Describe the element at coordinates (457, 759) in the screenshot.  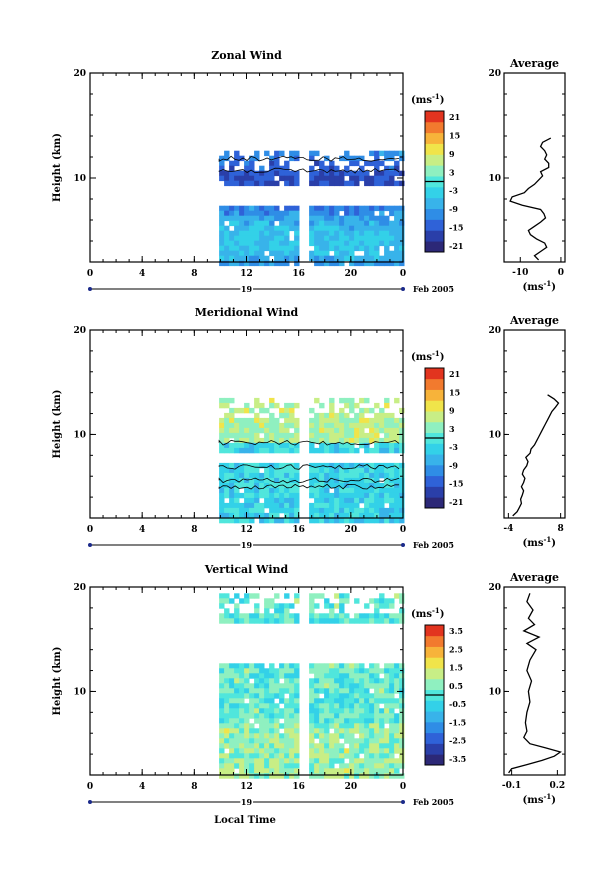
I see `colorbar-tick-label: -3.5` at that location.